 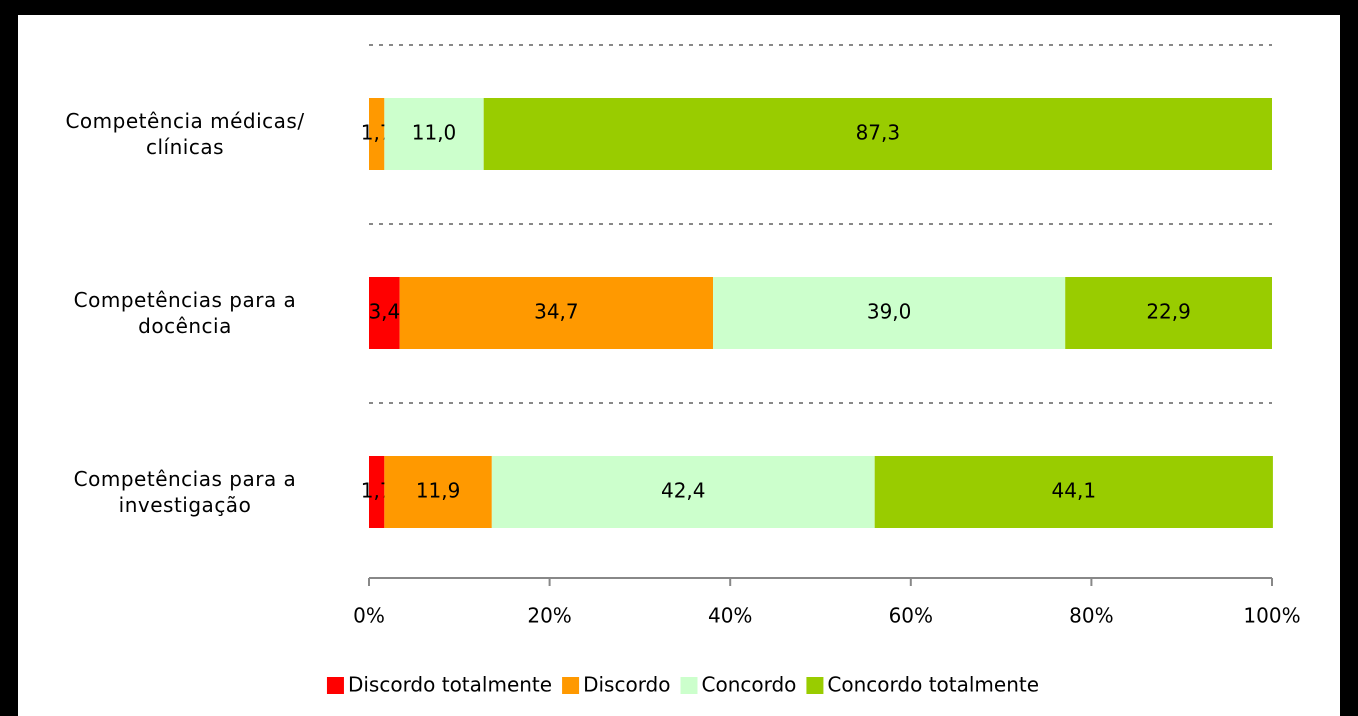 I want to click on data-label: 39,0, so click(x=889, y=312).